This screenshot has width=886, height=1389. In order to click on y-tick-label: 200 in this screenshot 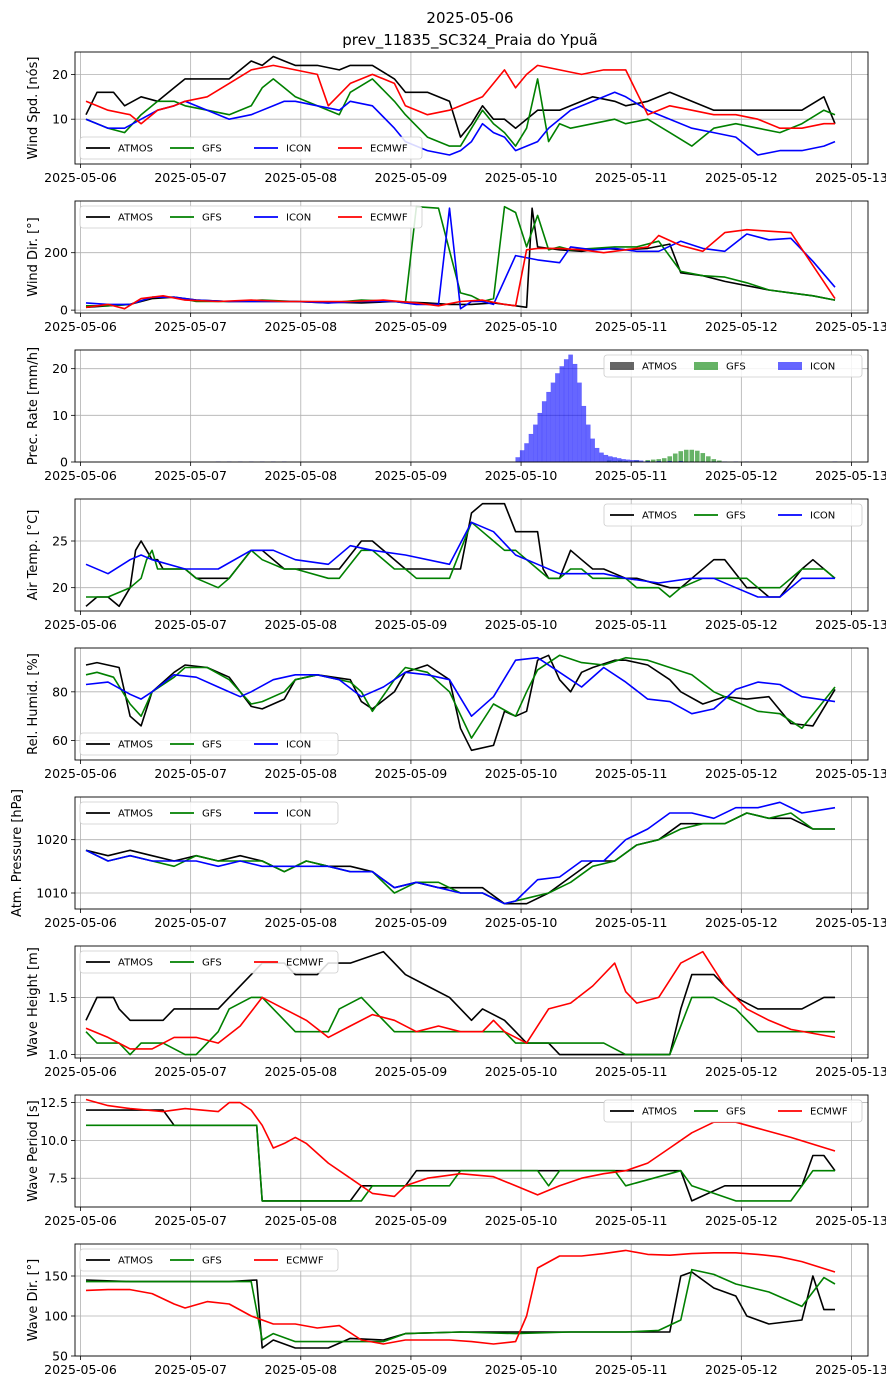, I will do `click(56, 252)`.